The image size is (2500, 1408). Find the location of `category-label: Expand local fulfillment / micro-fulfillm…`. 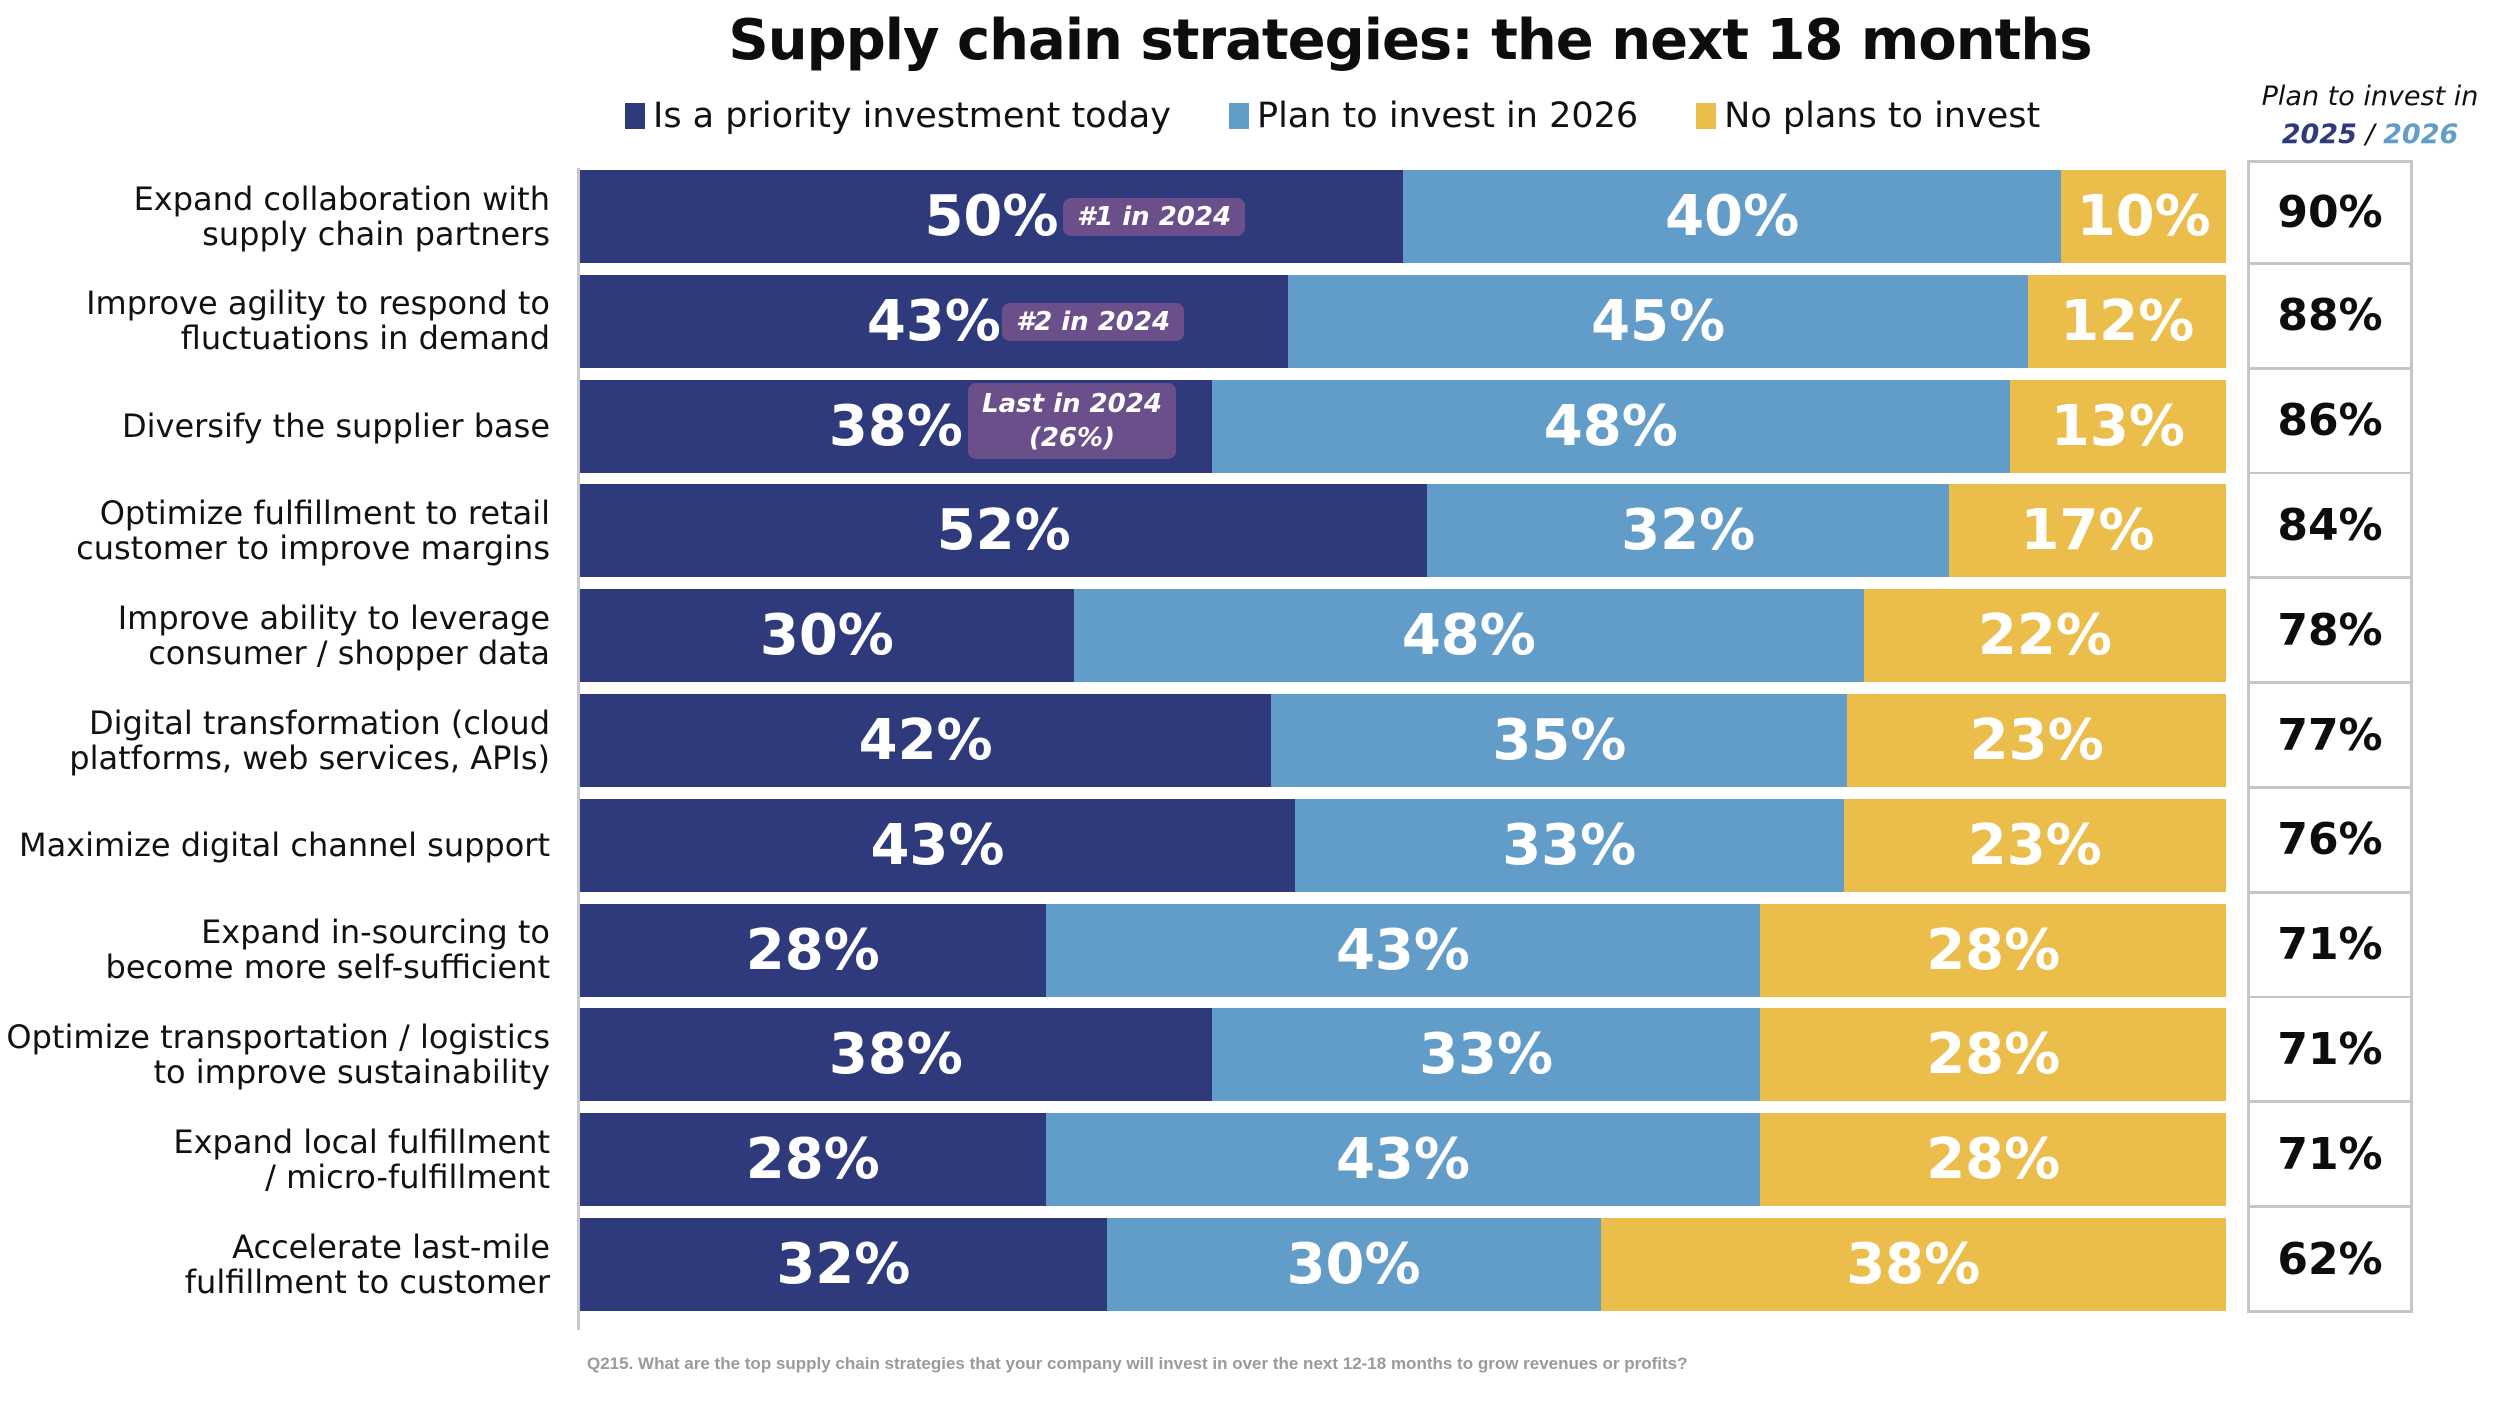

category-label: Expand local fulfillment / micro-fulfillm… is located at coordinates (275, 1159).